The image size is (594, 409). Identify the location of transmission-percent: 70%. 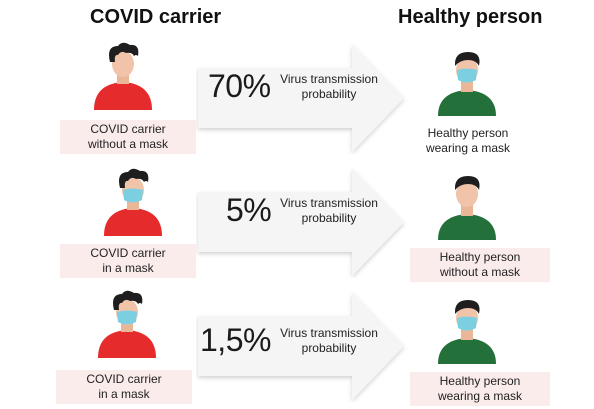
(239, 86).